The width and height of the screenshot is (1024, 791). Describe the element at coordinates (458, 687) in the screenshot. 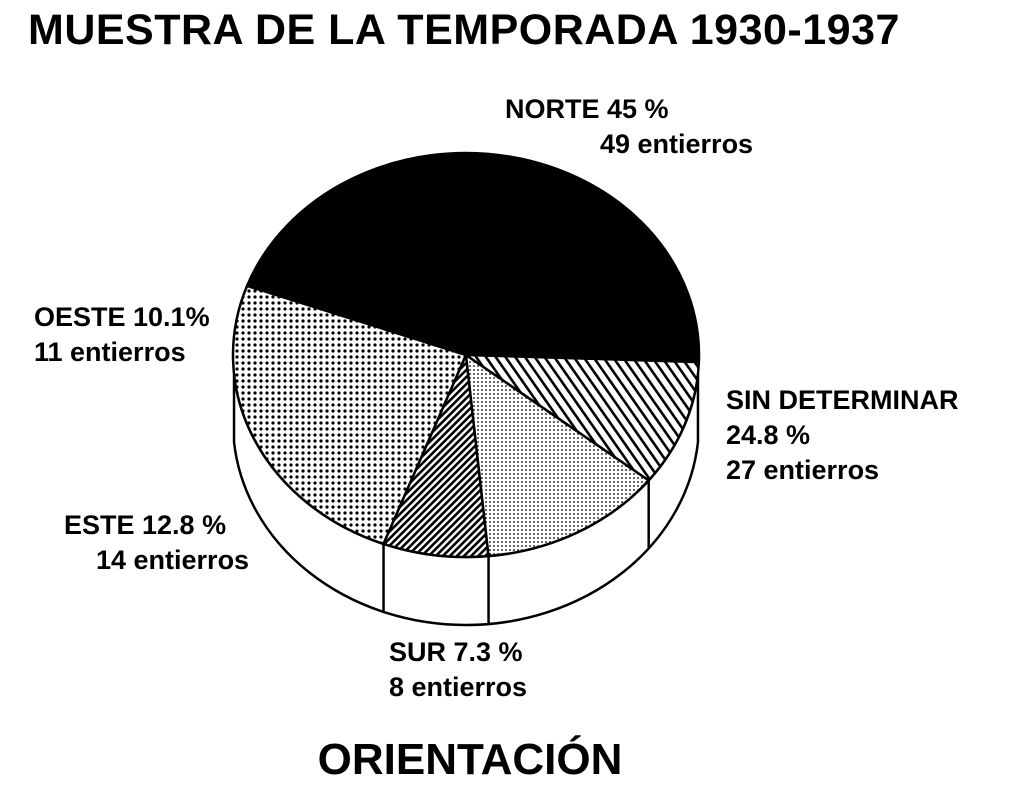

I see `sur-count: 8 entierros` at that location.